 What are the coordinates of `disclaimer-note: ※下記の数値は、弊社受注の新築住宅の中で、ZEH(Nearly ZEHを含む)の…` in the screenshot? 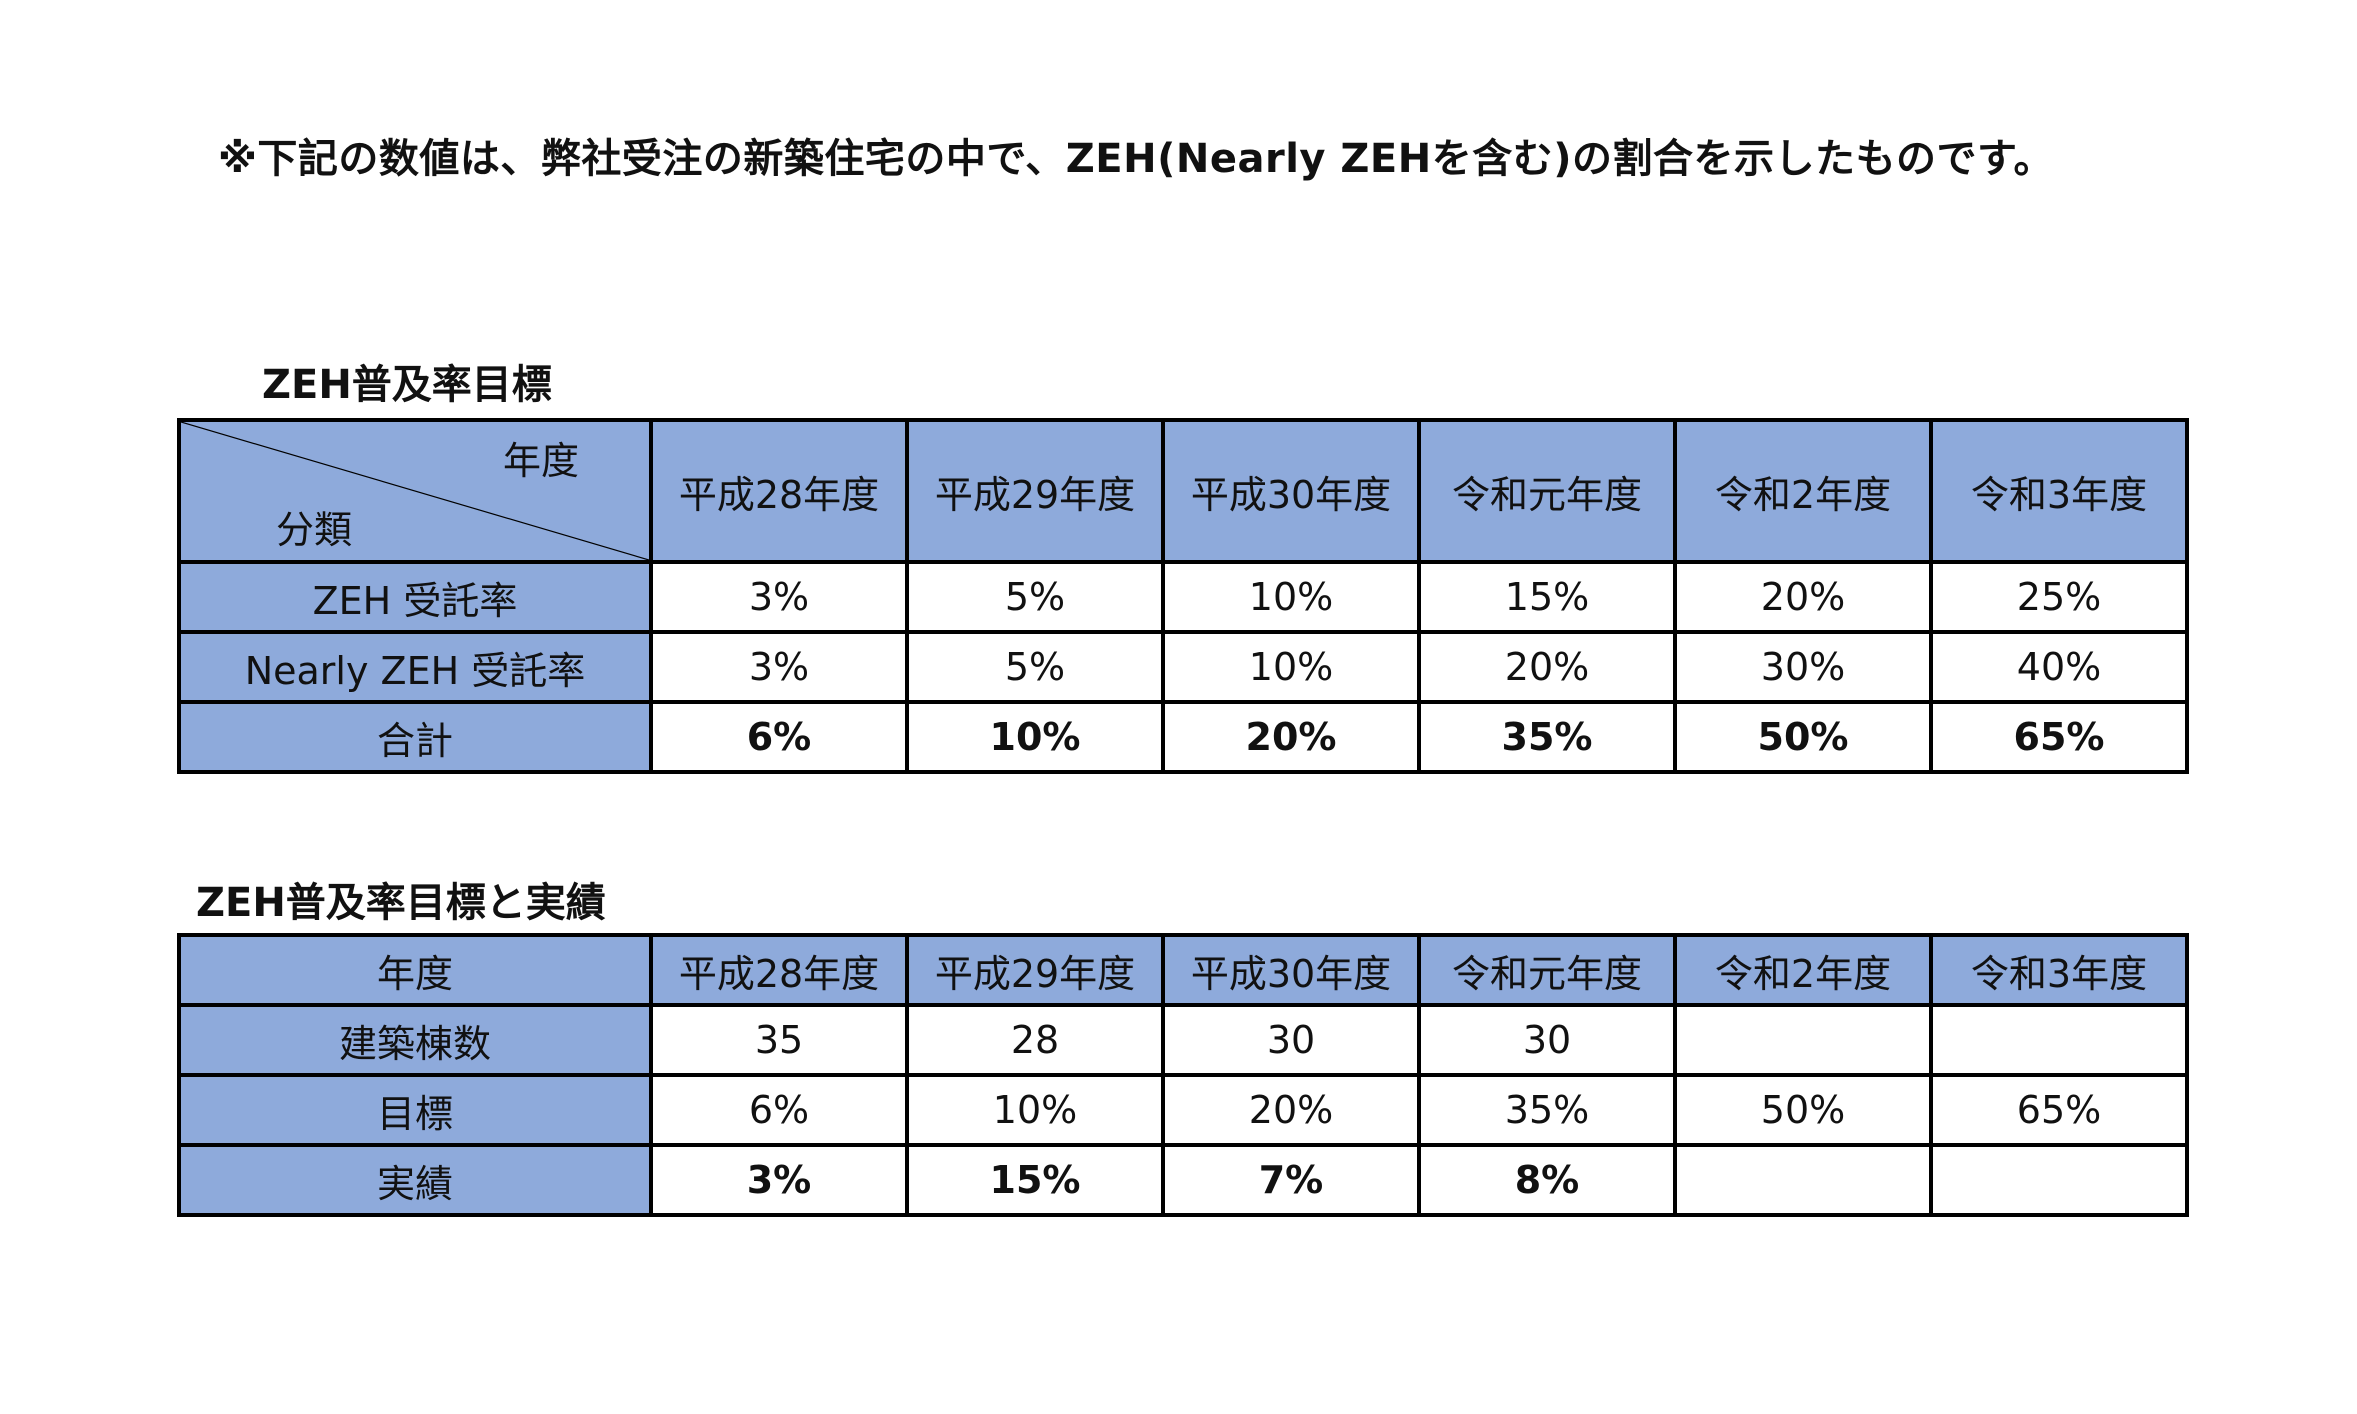 It's located at (1136, 159).